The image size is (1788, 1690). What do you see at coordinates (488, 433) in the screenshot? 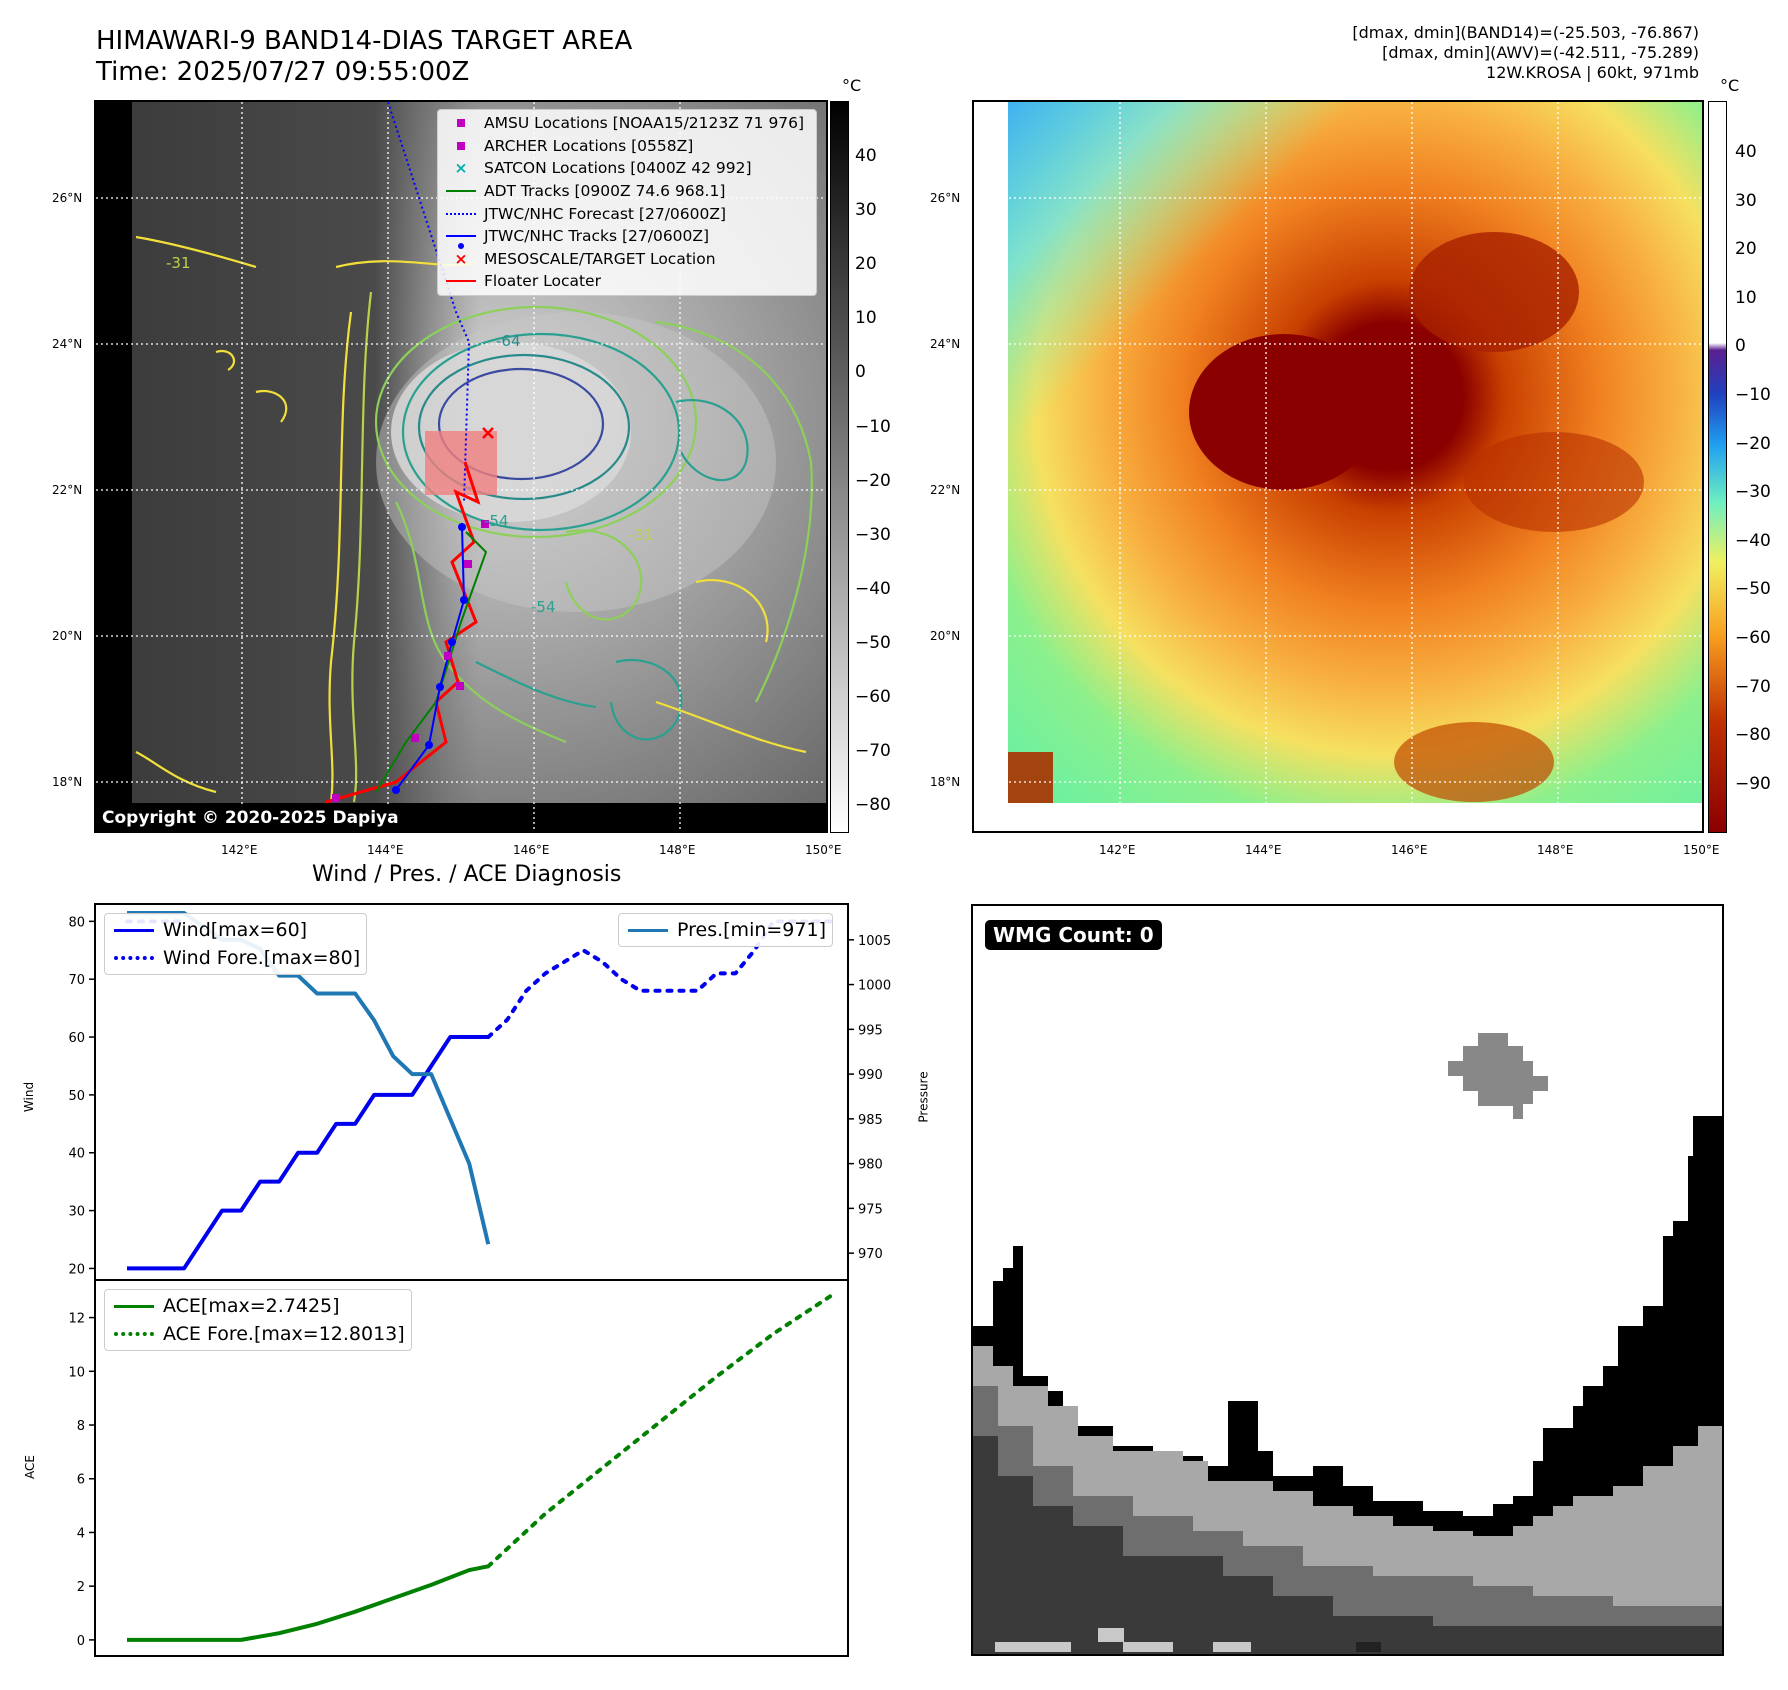
I see `target-location-marker` at bounding box center [488, 433].